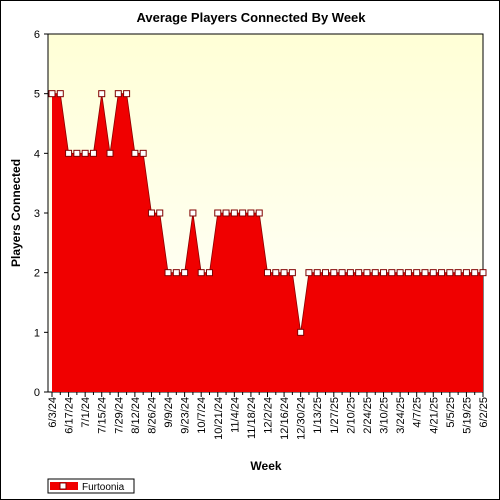  I want to click on x-tick-label: 12/2/24, so click(269, 415).